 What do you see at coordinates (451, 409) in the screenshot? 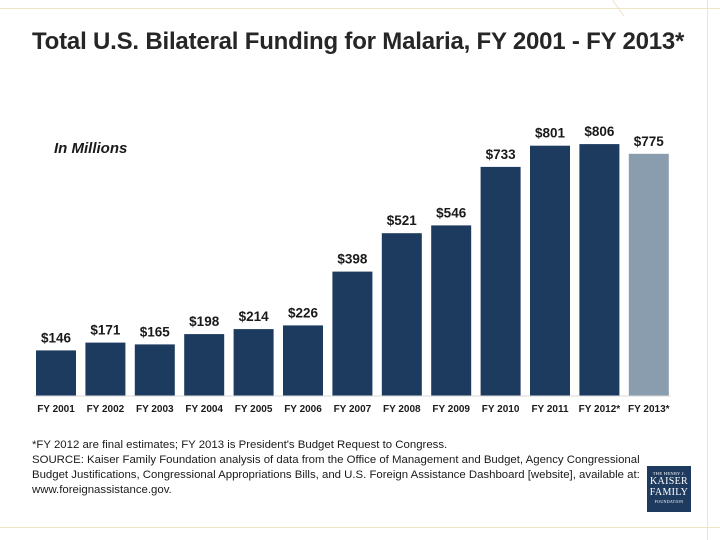
I see `x-tick-fy-2009: FY 2009` at bounding box center [451, 409].